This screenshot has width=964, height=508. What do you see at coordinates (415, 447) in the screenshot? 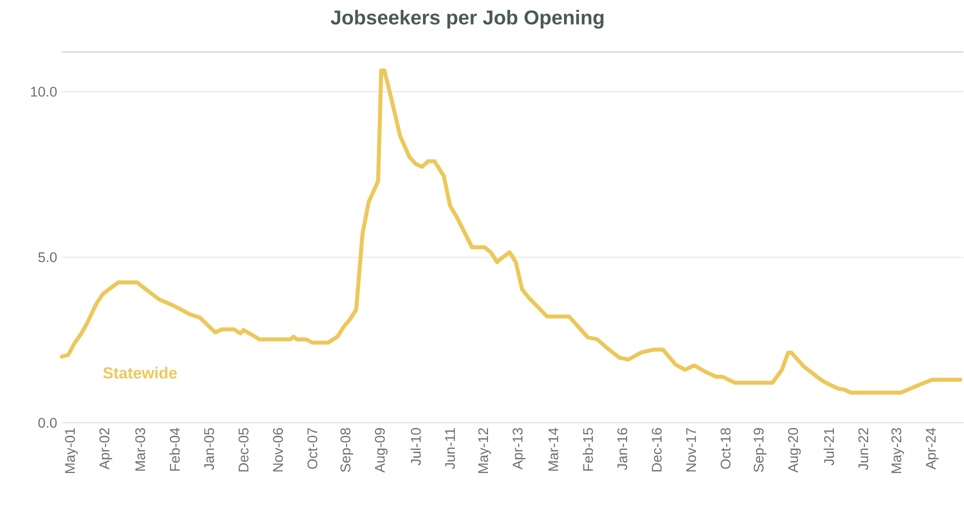
I see `x-tick-label: Jul-10` at bounding box center [415, 447].